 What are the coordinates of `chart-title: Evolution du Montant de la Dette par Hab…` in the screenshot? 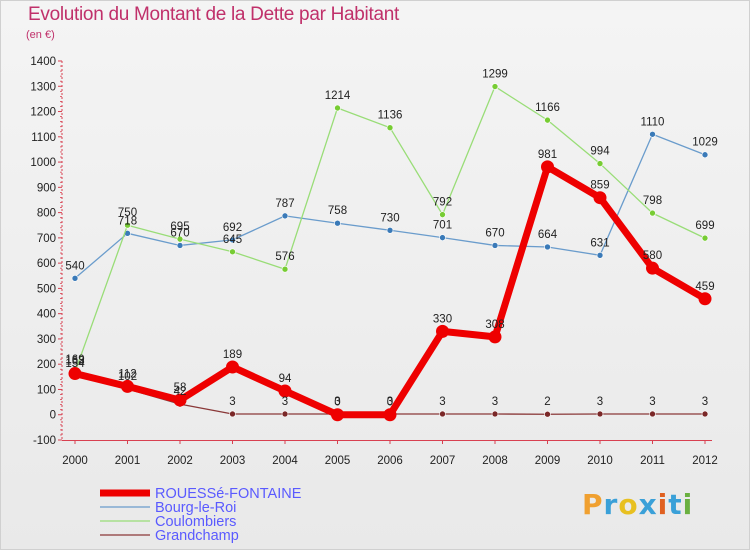 It's located at (213, 14).